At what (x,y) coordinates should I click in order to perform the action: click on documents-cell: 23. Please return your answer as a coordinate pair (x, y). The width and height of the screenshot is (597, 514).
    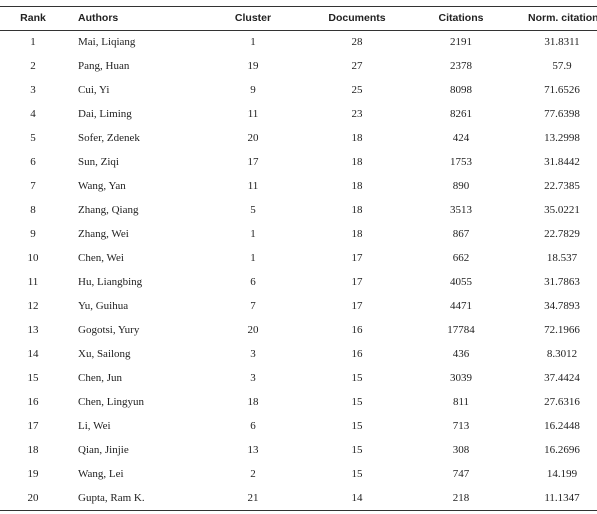
    Looking at the image, I should click on (357, 114).